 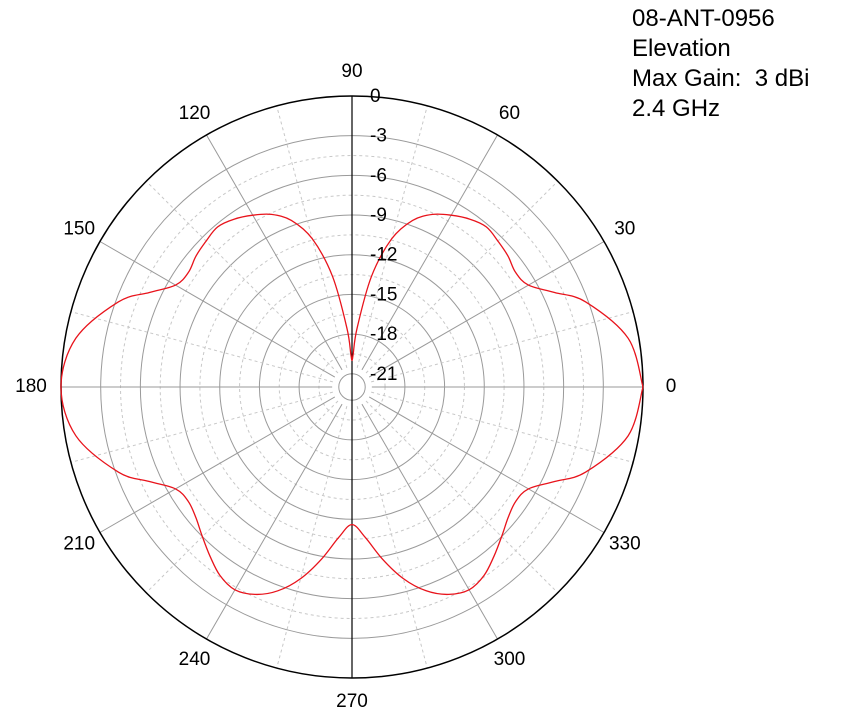 What do you see at coordinates (676, 108) in the screenshot?
I see `frequency: 2.4 GHz` at bounding box center [676, 108].